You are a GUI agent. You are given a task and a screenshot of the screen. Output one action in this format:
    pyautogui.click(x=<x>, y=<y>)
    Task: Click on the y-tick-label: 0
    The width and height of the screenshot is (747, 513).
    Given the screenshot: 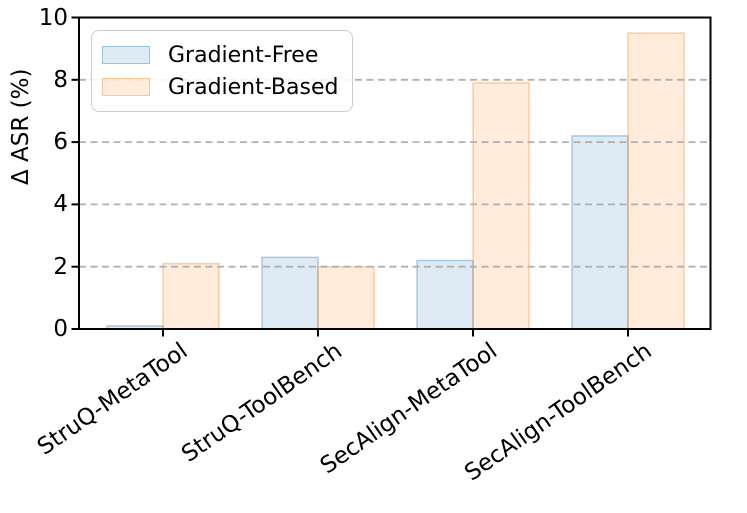 What is the action you would take?
    pyautogui.click(x=60, y=329)
    